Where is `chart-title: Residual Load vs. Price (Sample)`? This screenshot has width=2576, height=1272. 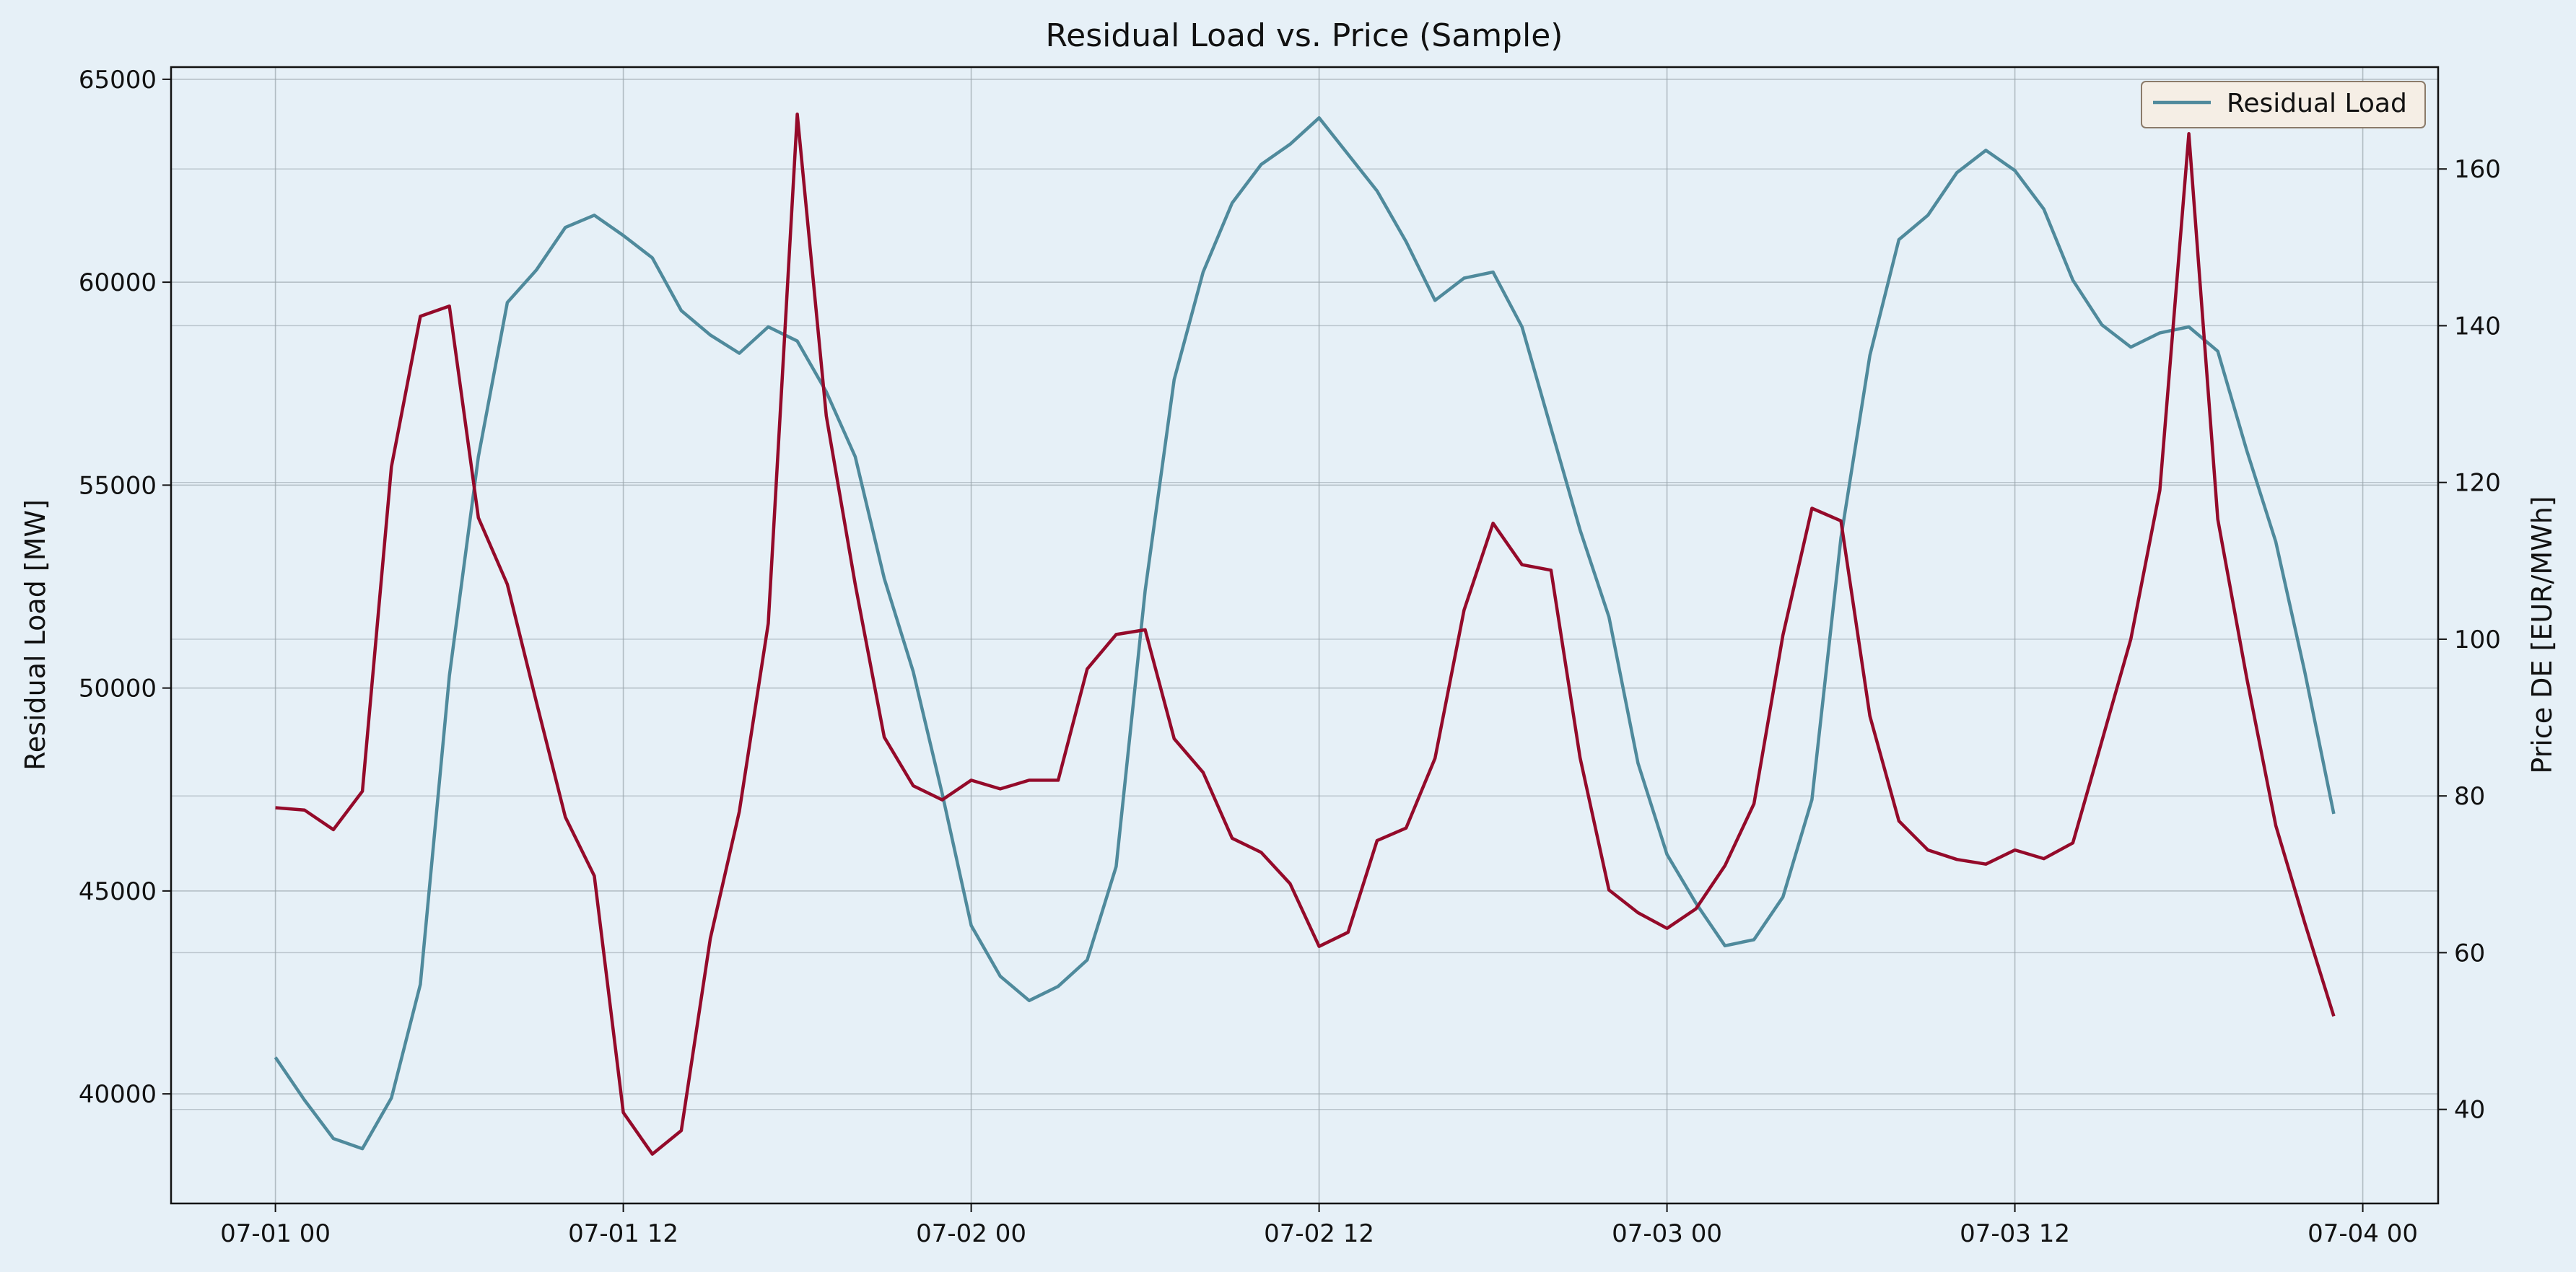
chart-title: Residual Load vs. Price (Sample) is located at coordinates (1304, 36).